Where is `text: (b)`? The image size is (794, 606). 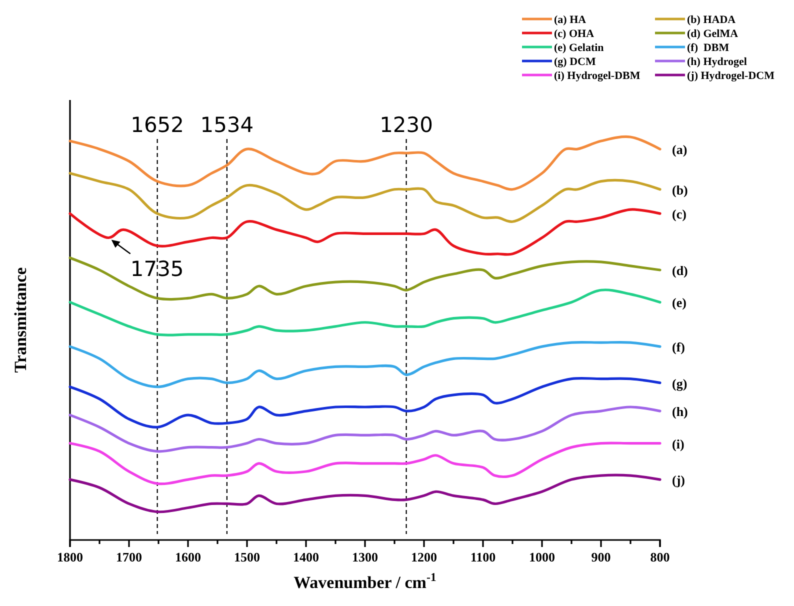
text: (b) is located at coordinates (680, 190).